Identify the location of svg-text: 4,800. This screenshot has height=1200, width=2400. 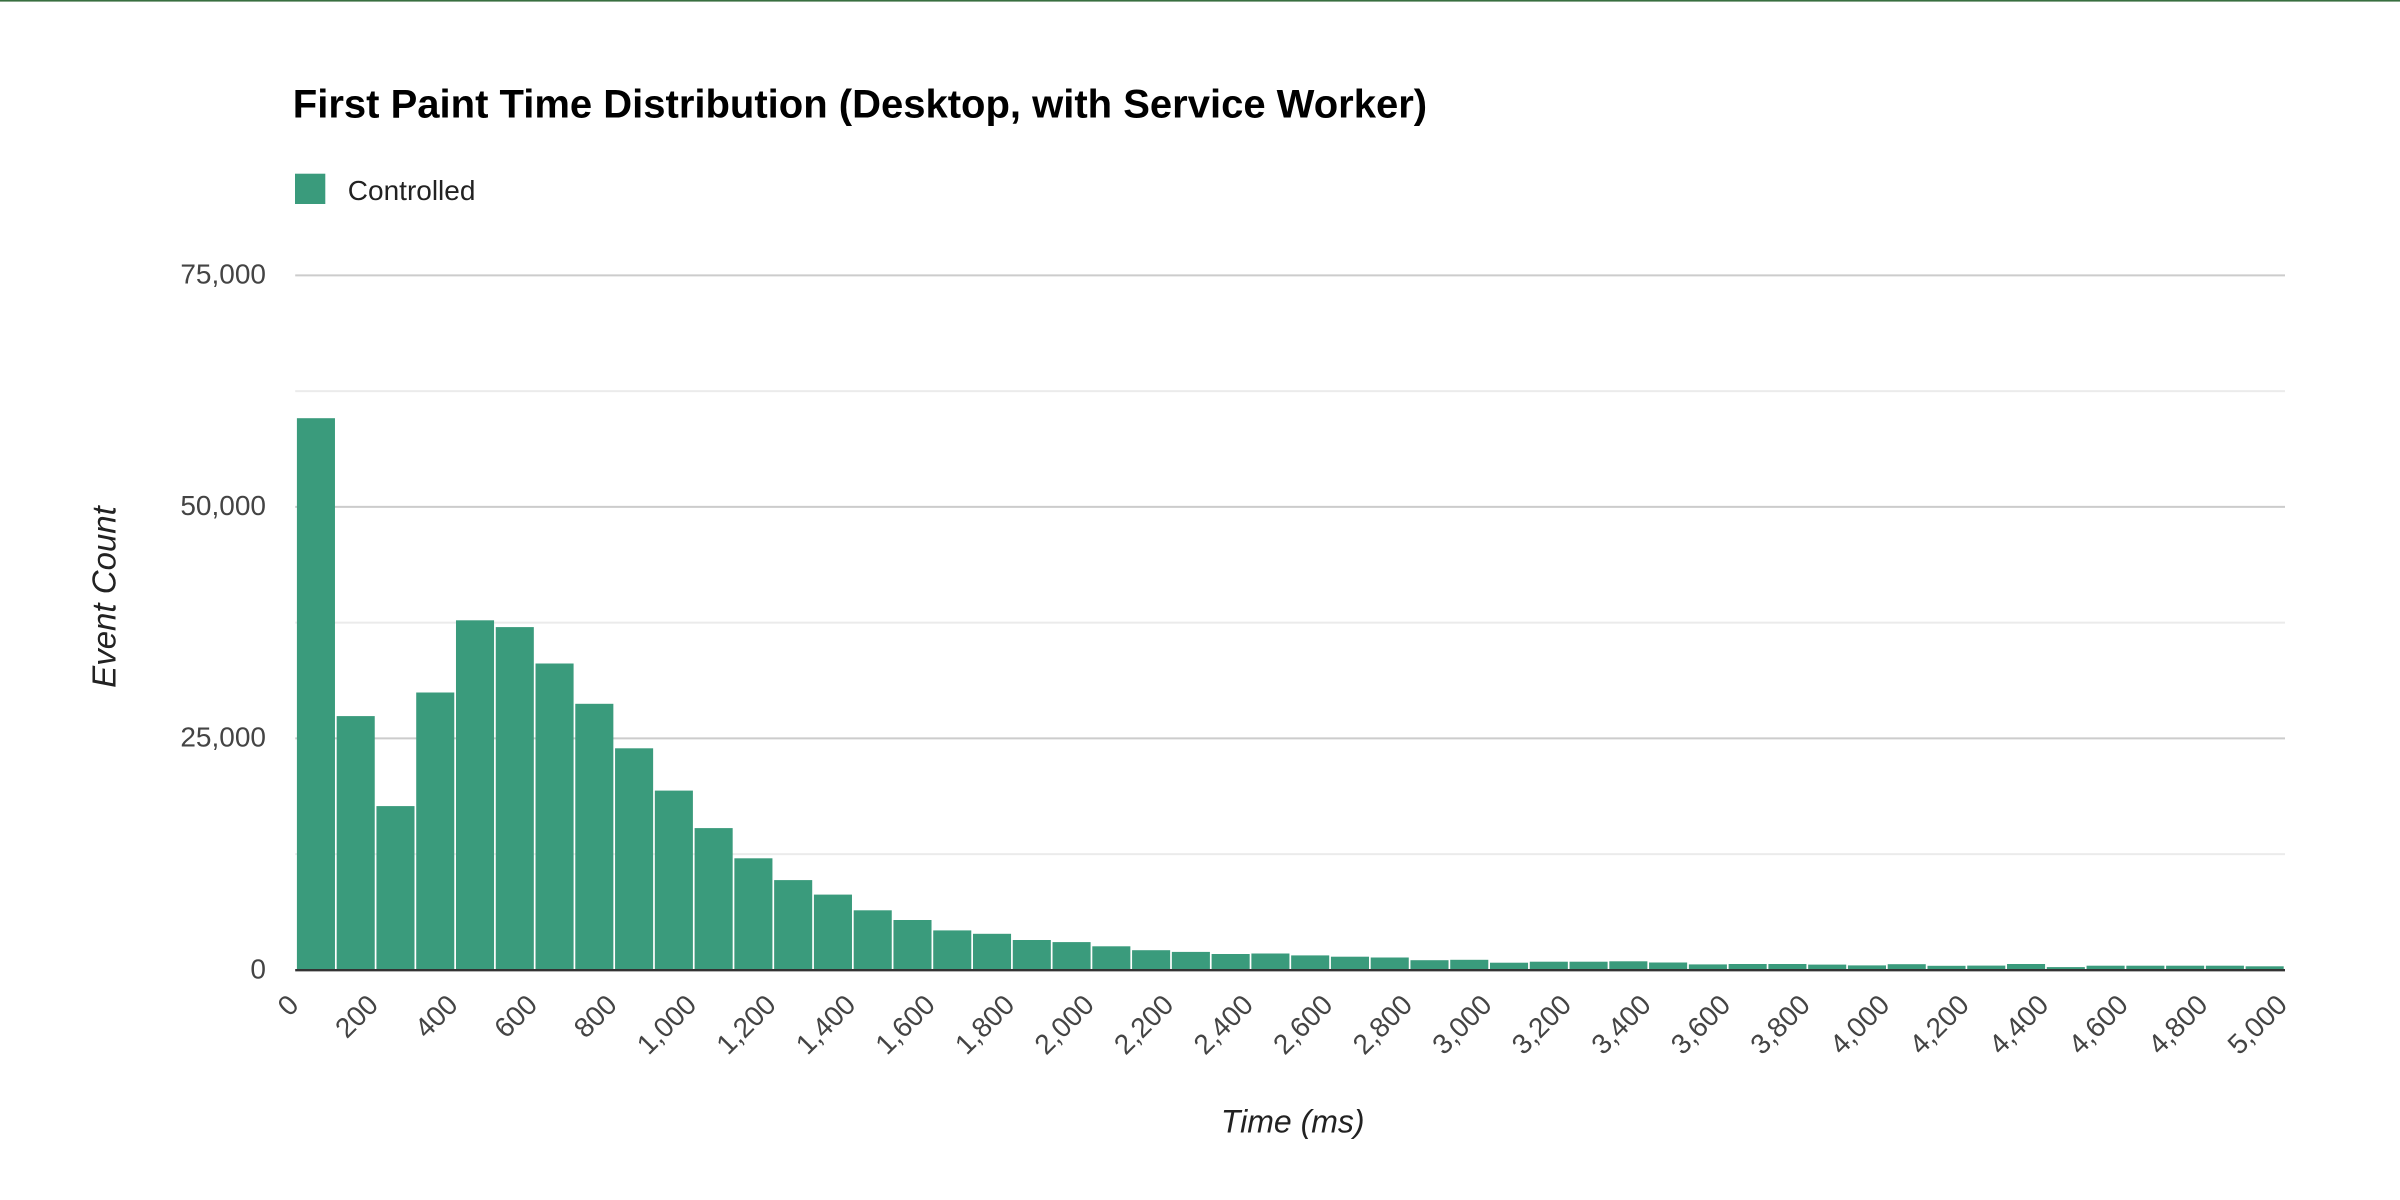
(2177, 1024).